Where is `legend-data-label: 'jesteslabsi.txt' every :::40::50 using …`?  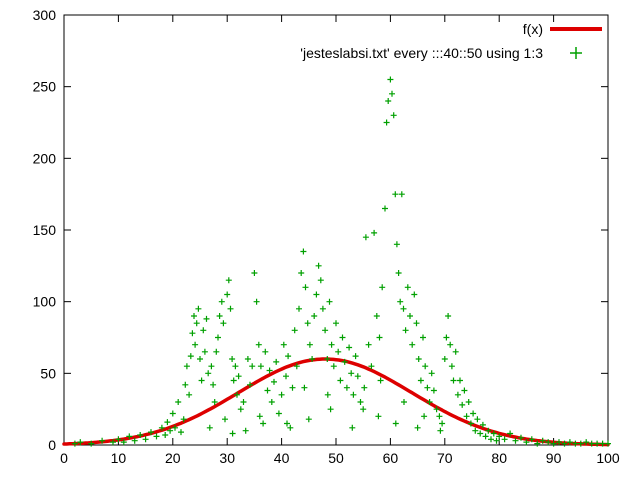
legend-data-label: 'jesteslabsi.txt' every :::40::50 using … is located at coordinates (421, 53).